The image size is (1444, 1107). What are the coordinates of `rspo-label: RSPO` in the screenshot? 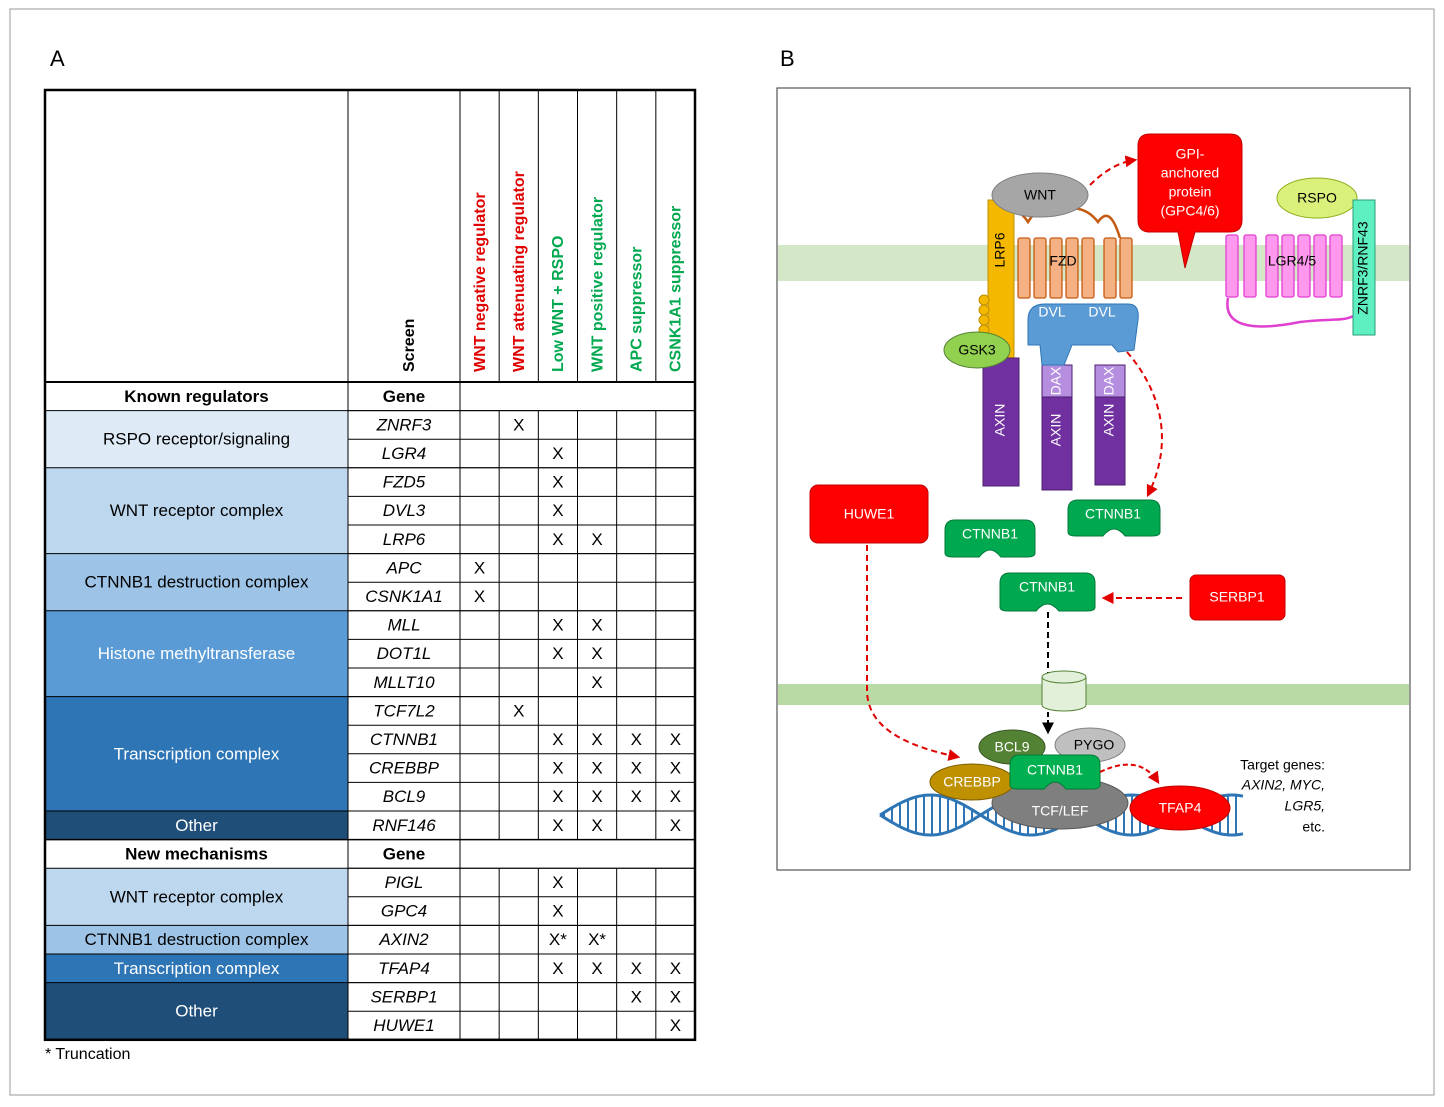 It's located at (1317, 198).